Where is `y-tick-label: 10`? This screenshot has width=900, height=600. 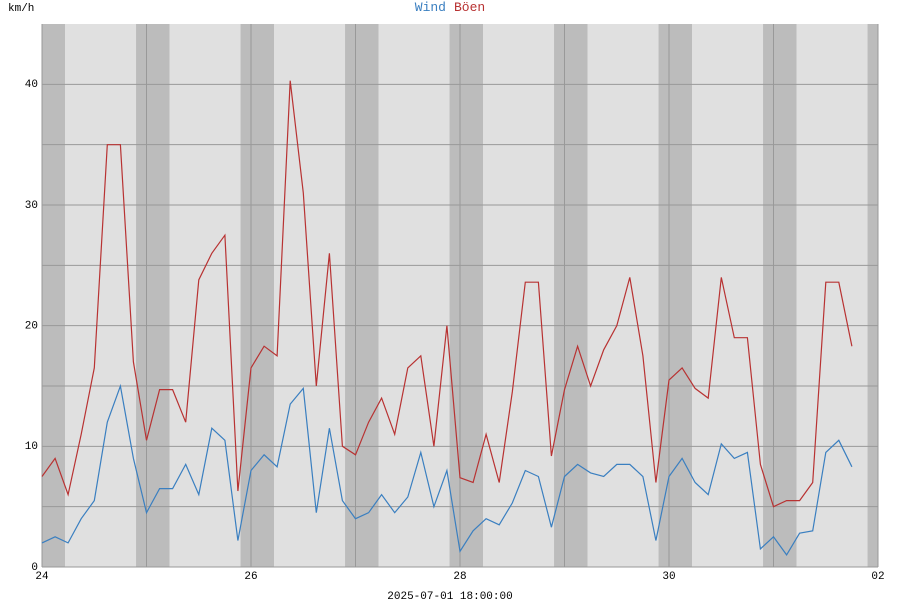
y-tick-label: 10 is located at coordinates (31, 447).